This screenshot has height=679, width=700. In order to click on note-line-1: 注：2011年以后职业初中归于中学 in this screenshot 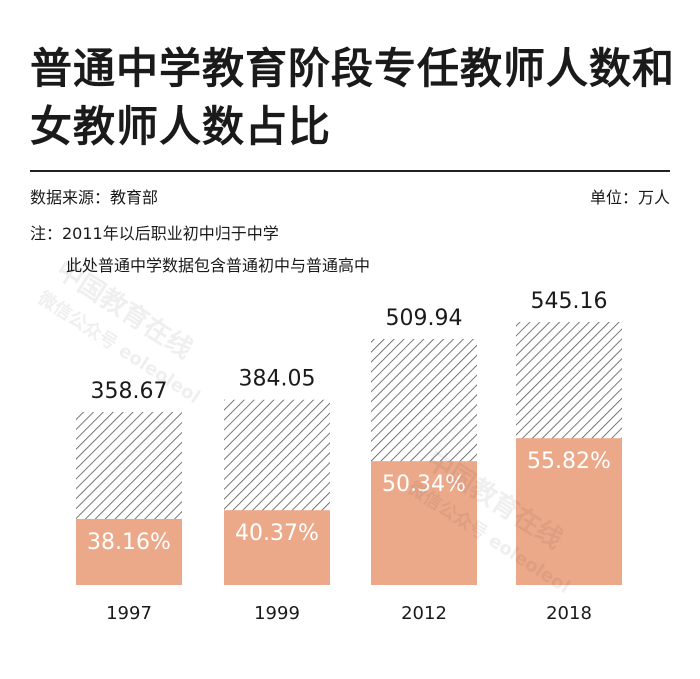, I will do `click(154, 233)`.